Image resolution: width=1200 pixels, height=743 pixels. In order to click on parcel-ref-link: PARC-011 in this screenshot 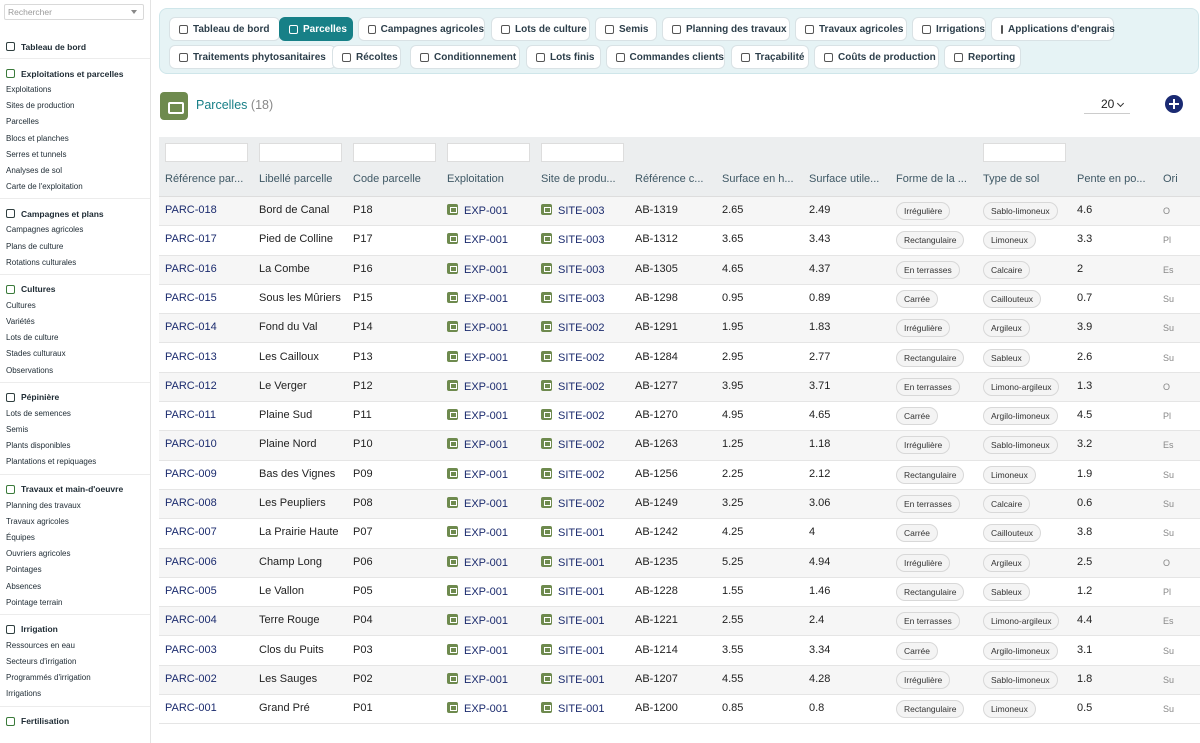, I will do `click(190, 415)`.